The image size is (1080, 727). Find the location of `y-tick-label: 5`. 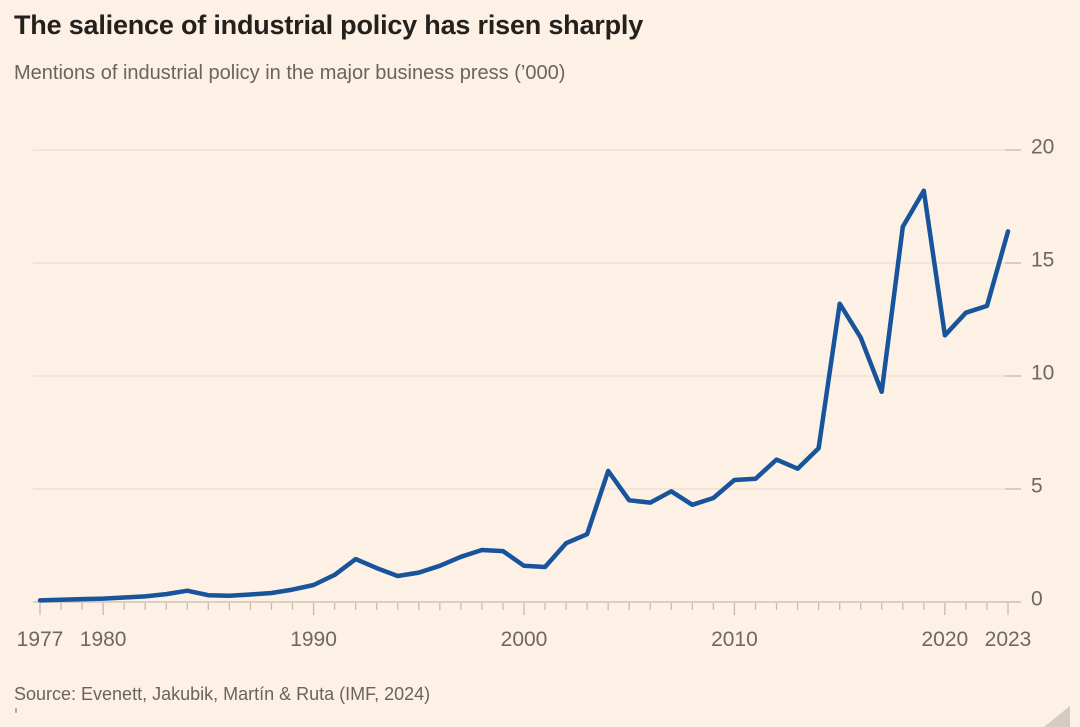

y-tick-label: 5 is located at coordinates (1037, 486).